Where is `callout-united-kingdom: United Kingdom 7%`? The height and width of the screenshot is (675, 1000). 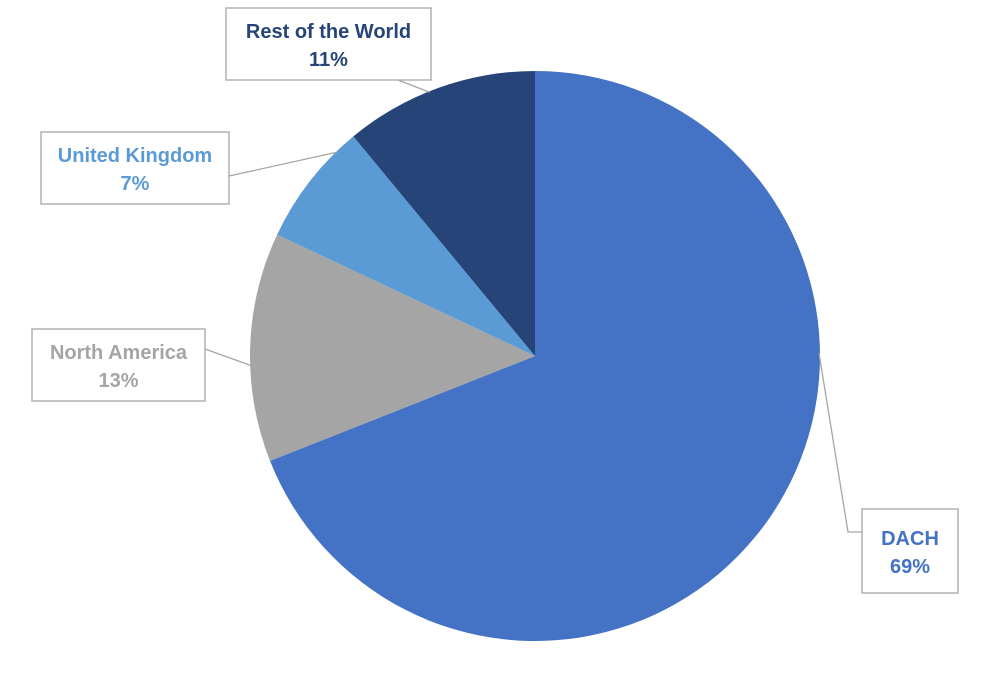 callout-united-kingdom: United Kingdom 7% is located at coordinates (135, 168).